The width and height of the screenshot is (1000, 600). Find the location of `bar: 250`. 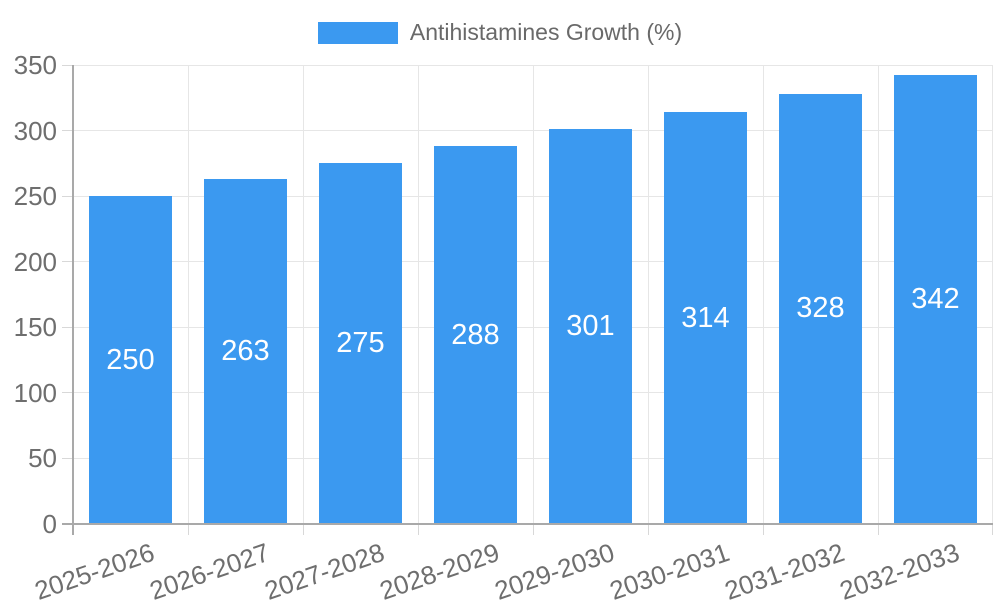

bar: 250 is located at coordinates (130, 360).